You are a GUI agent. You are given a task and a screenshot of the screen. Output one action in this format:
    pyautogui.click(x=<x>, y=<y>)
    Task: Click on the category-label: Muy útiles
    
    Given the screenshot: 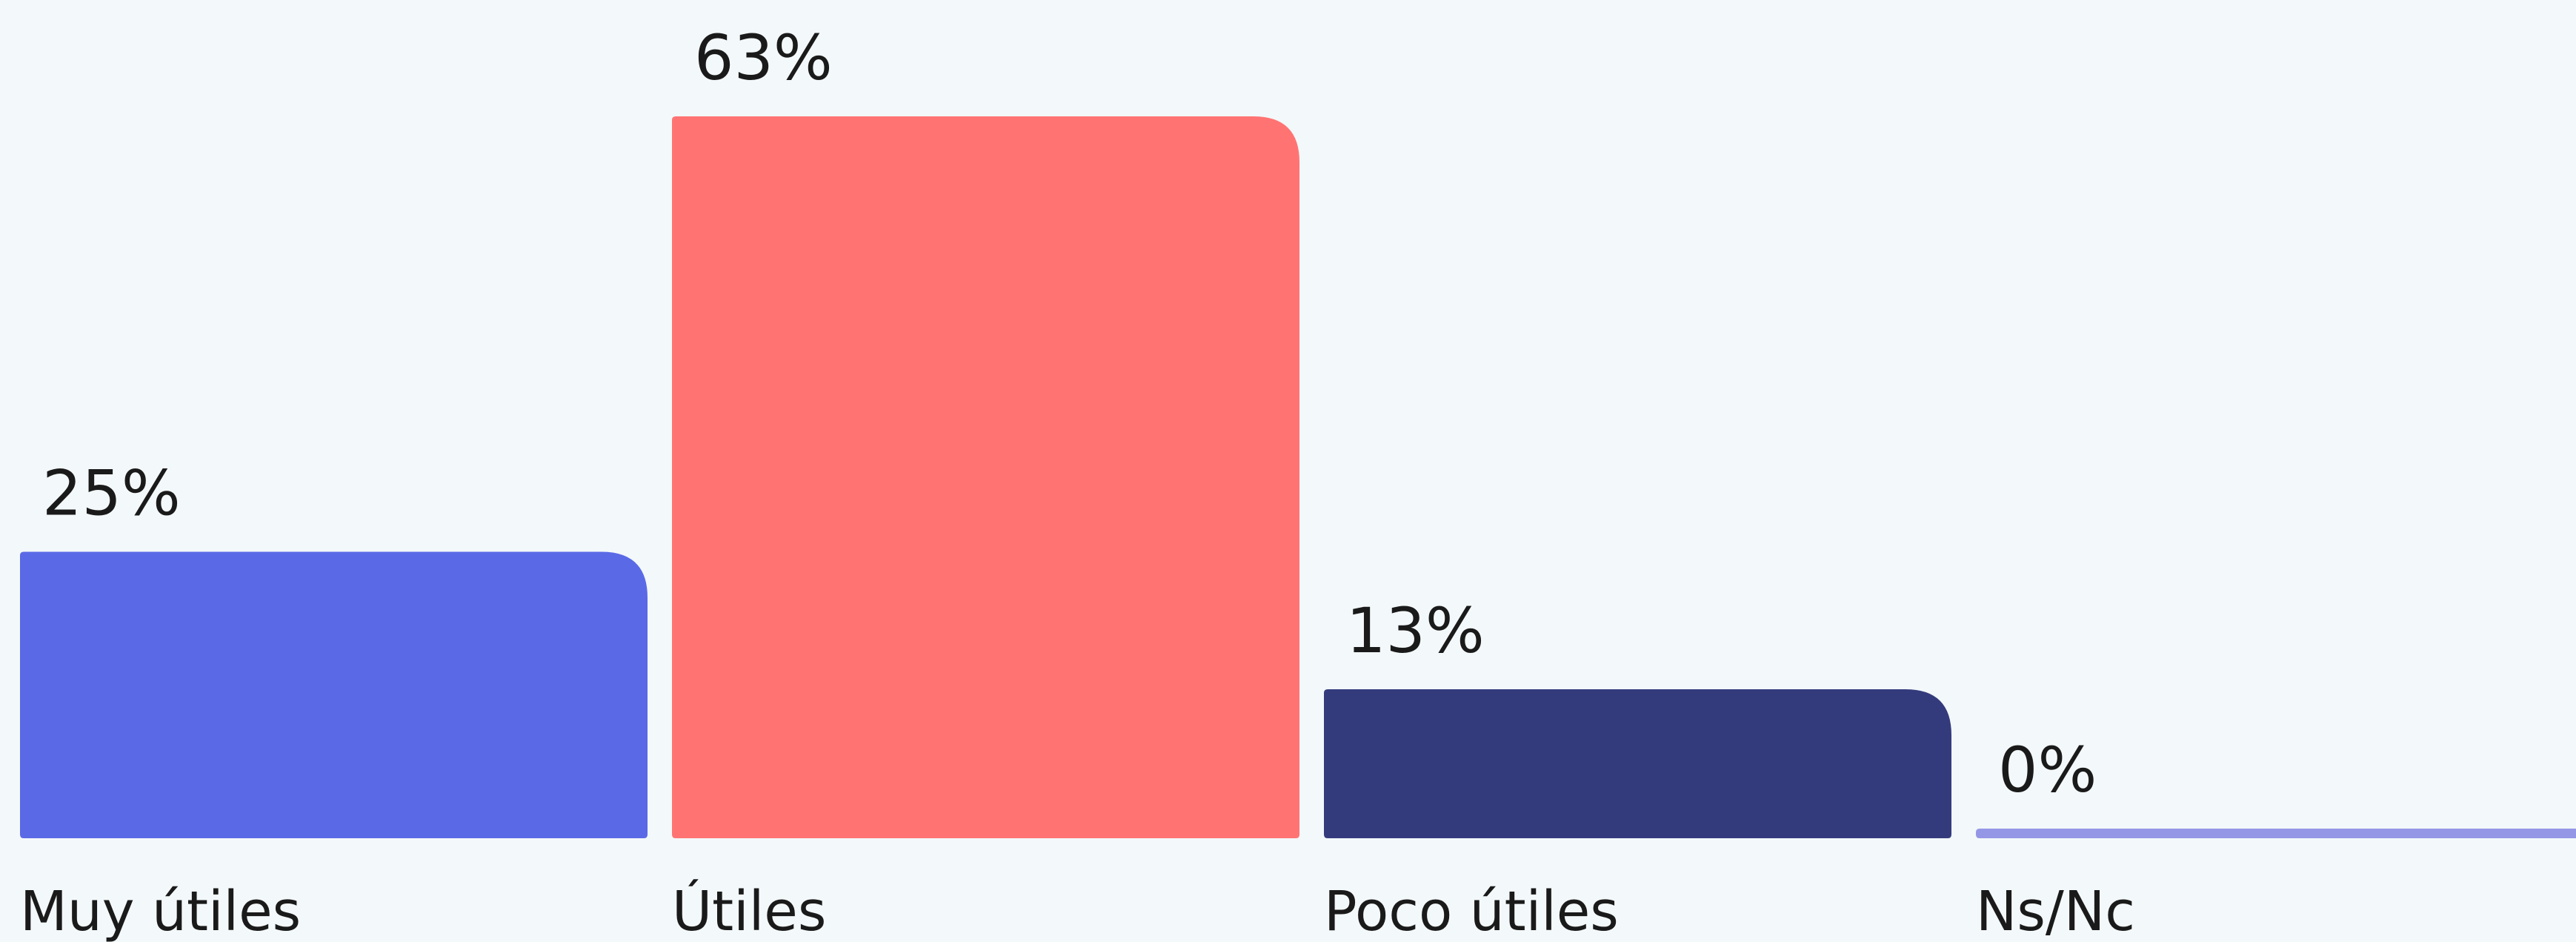 What is the action you would take?
    pyautogui.click(x=160, y=911)
    